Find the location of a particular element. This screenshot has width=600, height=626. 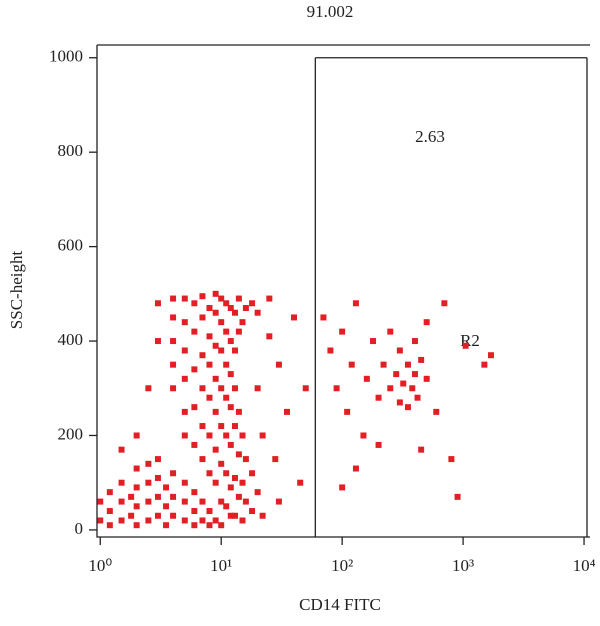

x-tick-label: 10⁰ is located at coordinates (100, 565).